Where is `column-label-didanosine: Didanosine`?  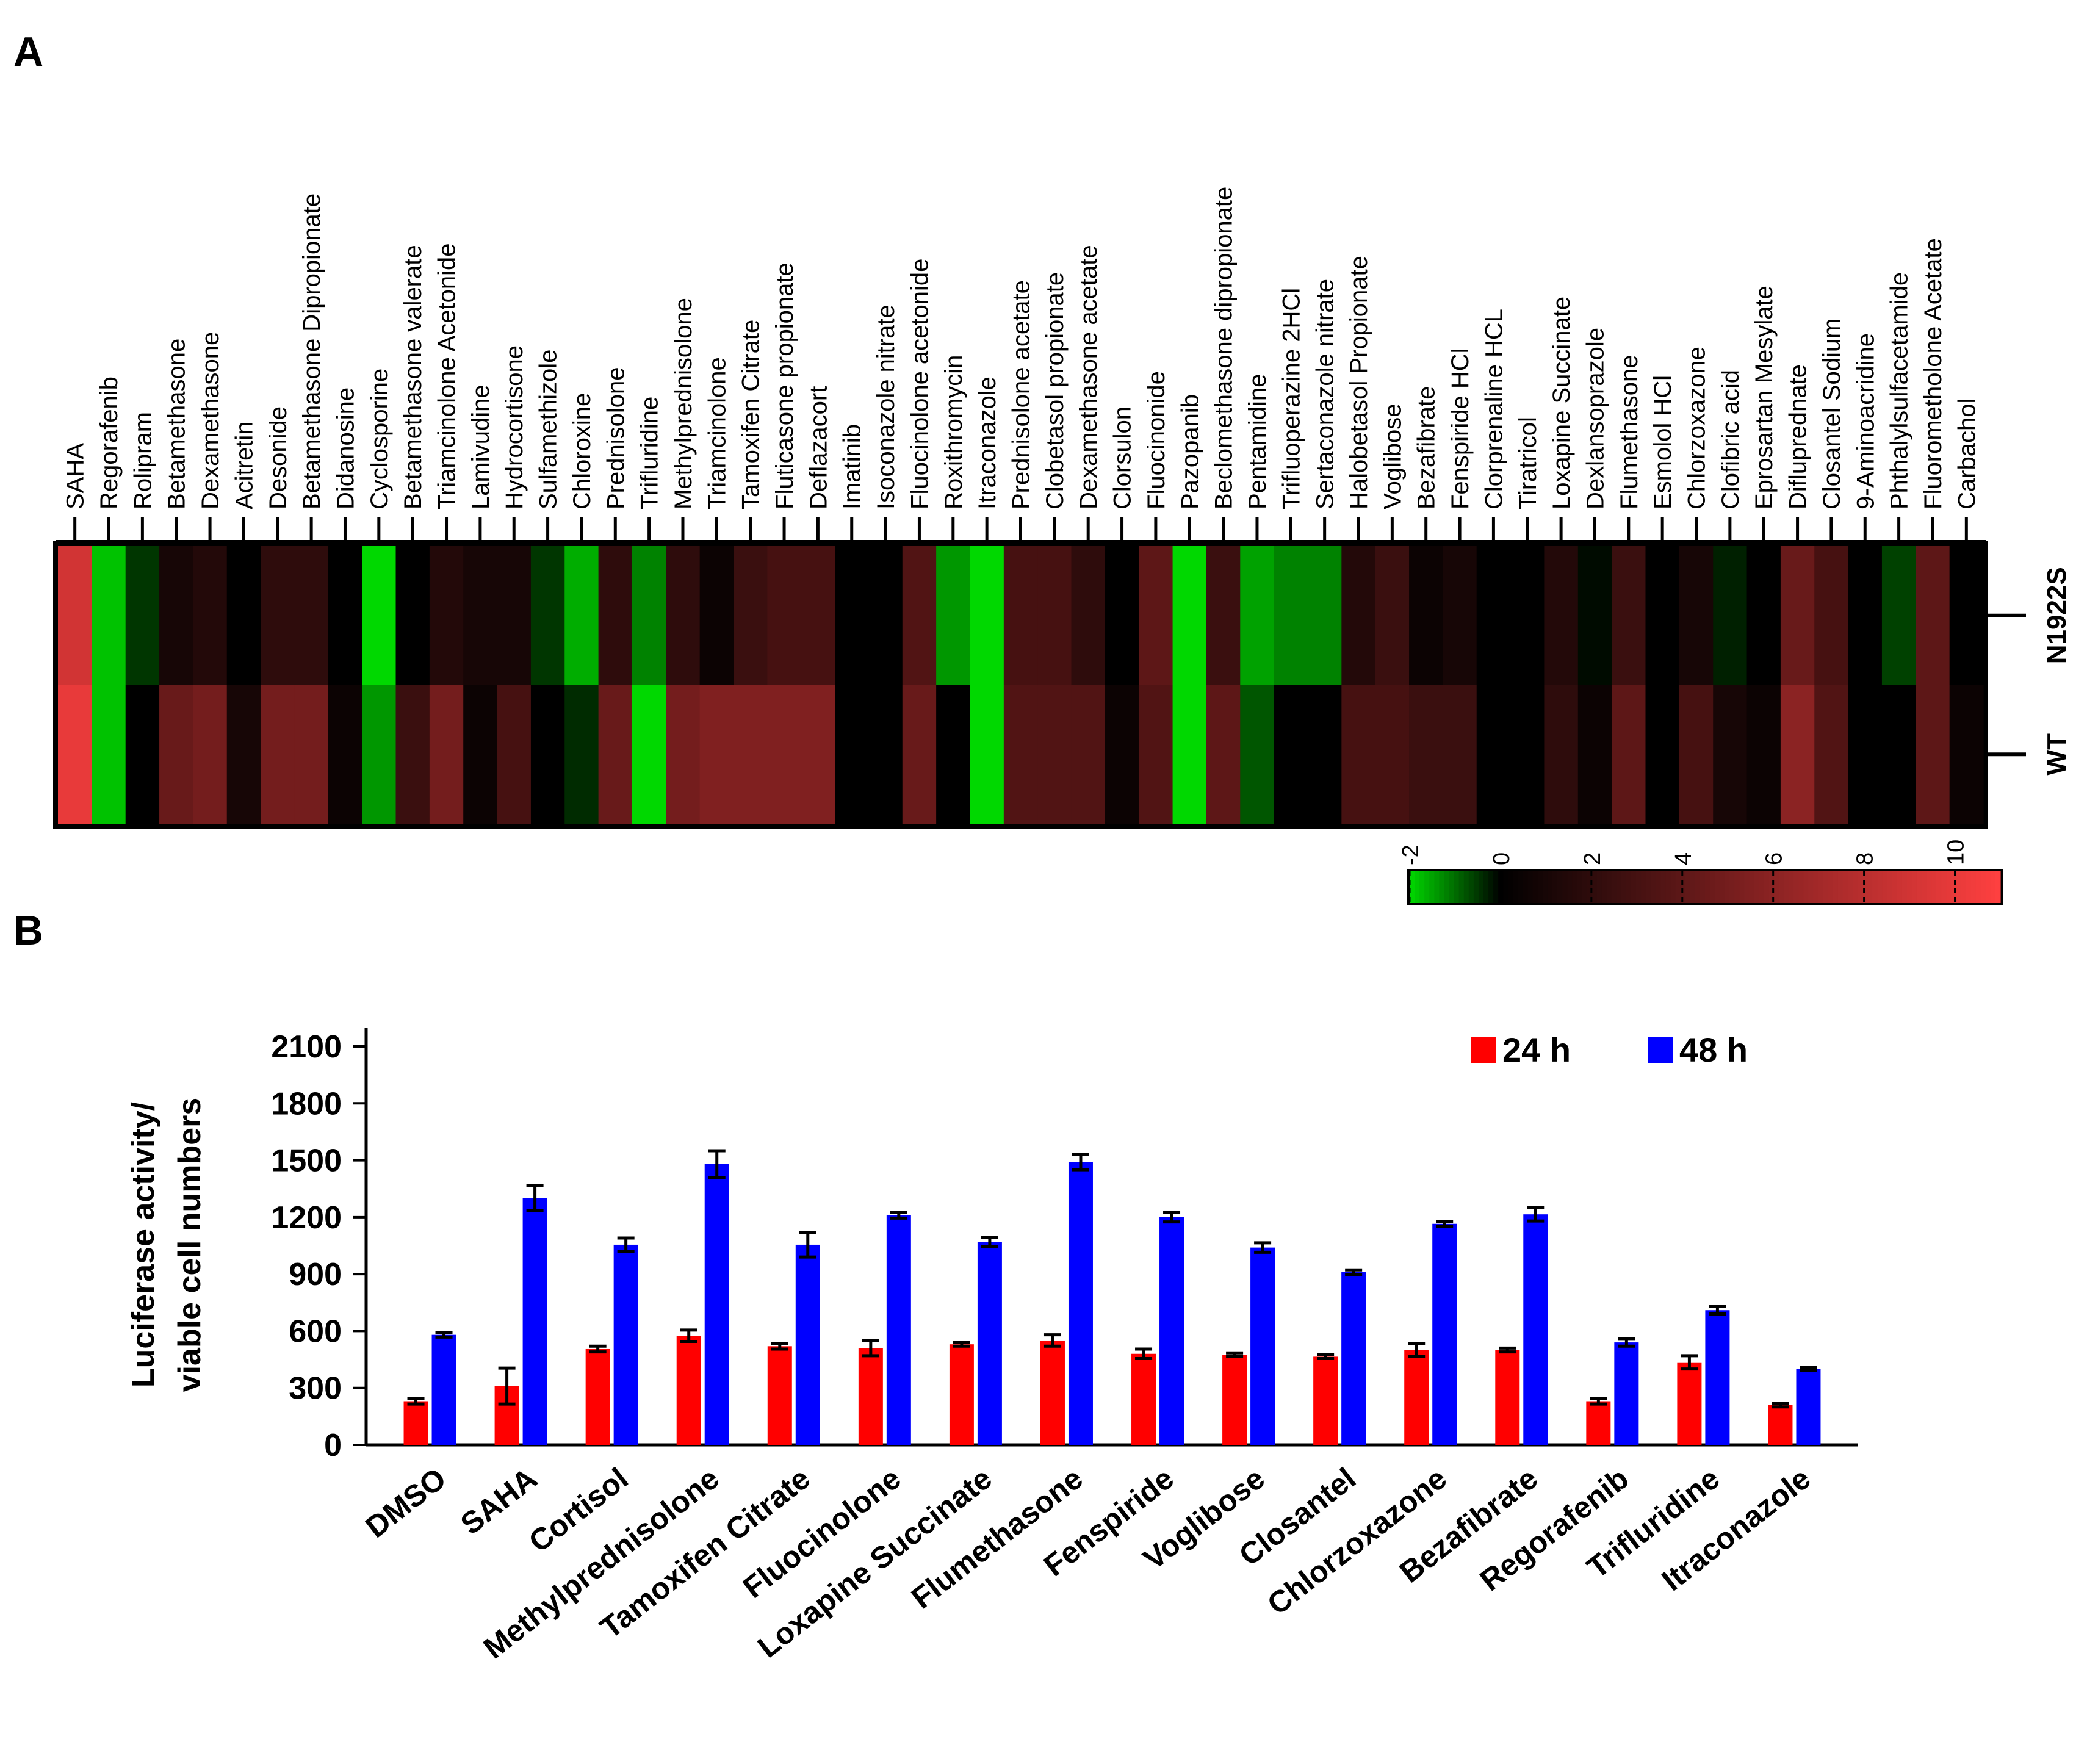
column-label-didanosine: Didanosine is located at coordinates (345, 448).